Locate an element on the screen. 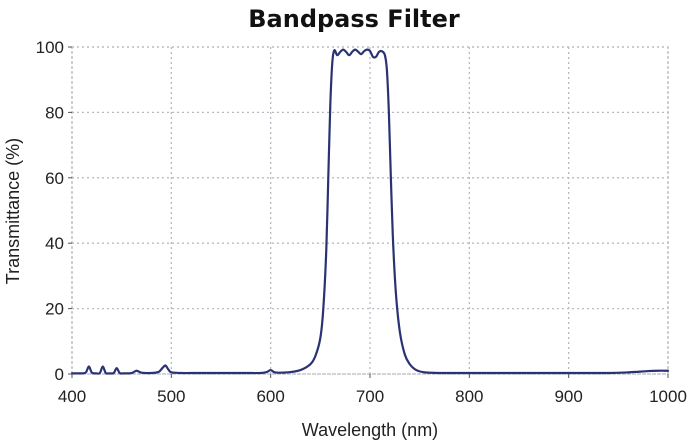 The height and width of the screenshot is (442, 698). x-tick-label: 800 is located at coordinates (469, 396).